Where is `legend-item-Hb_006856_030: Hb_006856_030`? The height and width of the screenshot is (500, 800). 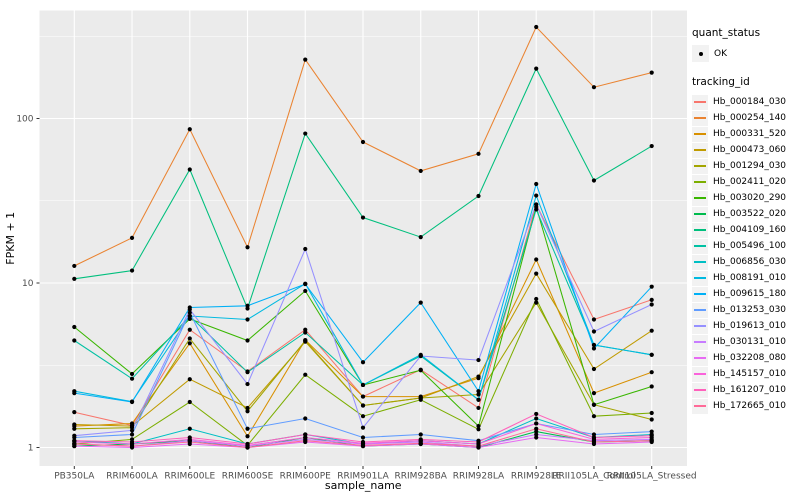 legend-item-Hb_006856_030: Hb_006856_030 is located at coordinates (745, 262).